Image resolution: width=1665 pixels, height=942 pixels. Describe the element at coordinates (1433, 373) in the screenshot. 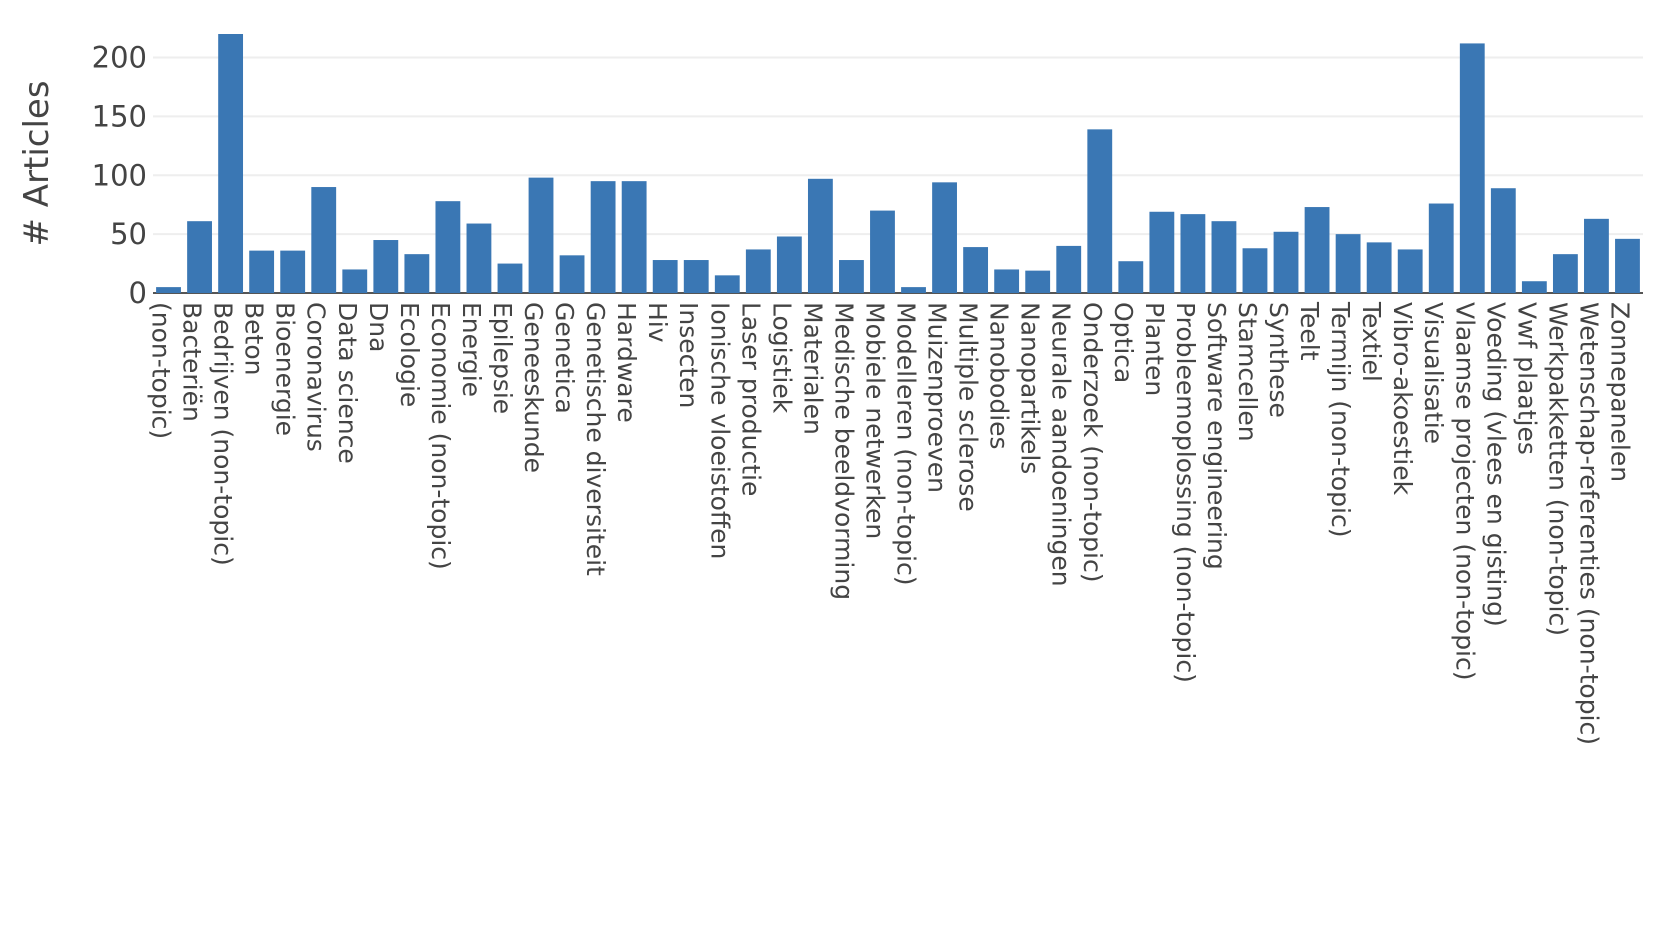

I see `x-tick-label: Visualisatie` at that location.